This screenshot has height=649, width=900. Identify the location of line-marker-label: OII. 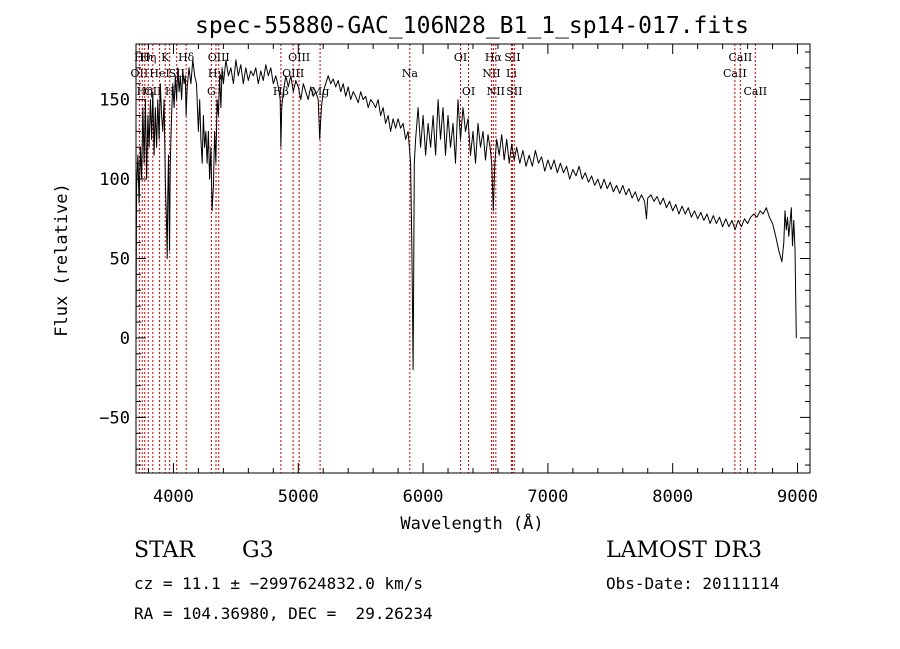
(140, 73).